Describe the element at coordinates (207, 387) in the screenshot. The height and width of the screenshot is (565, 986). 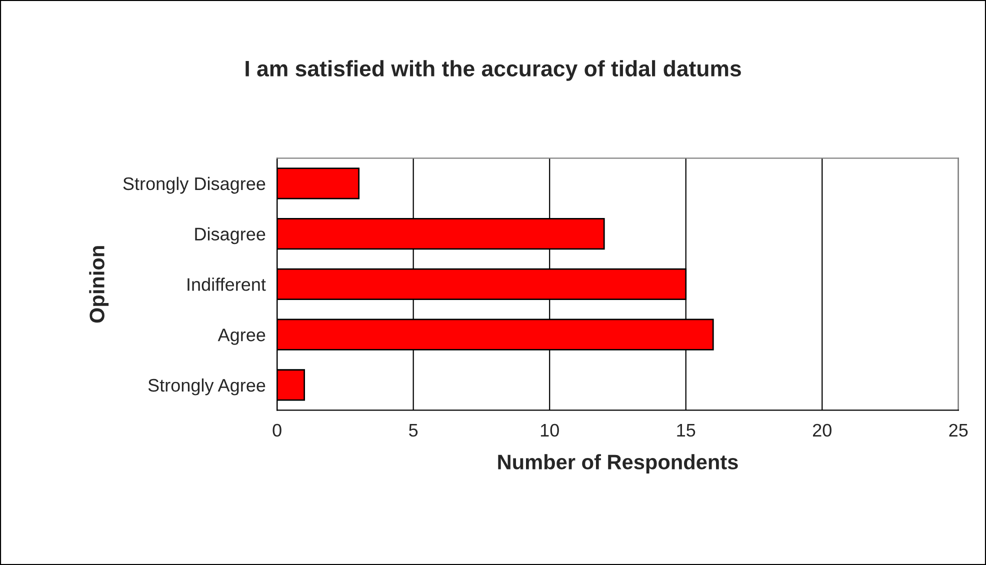
I see `y-tick-label: Strongly Agree` at that location.